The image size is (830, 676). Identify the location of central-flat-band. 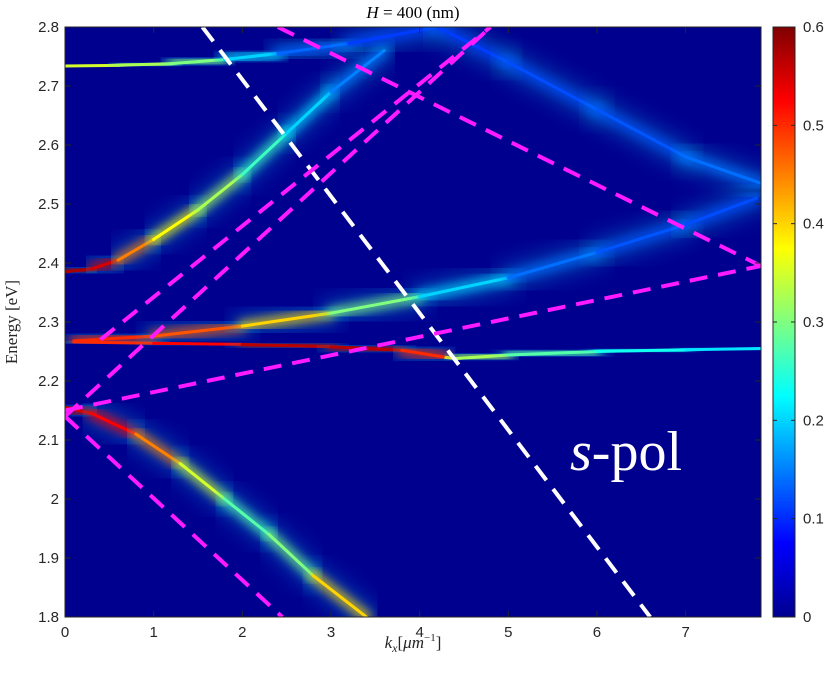
(413, 350).